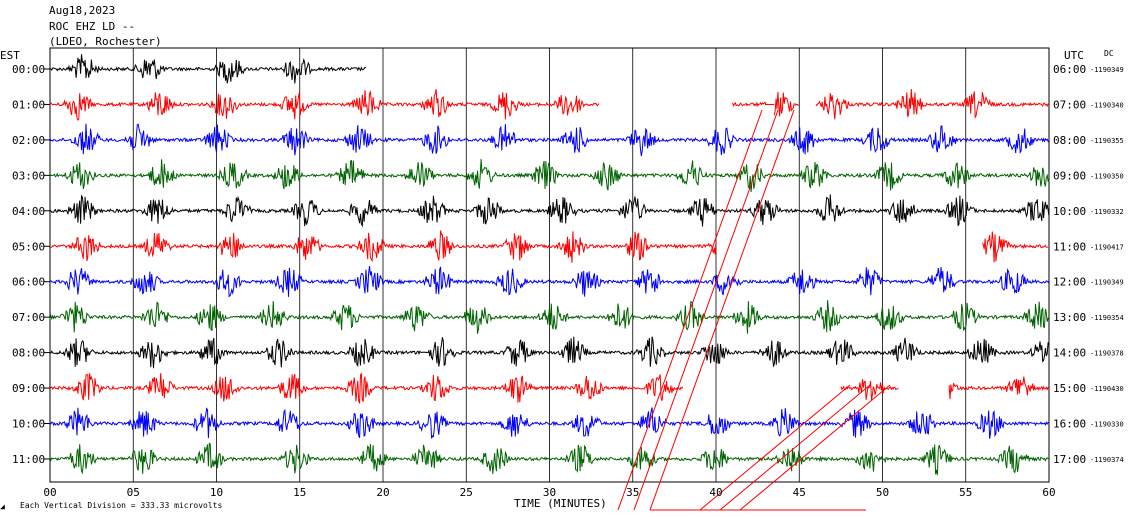 This screenshot has height=519, width=1130. I want to click on utc-hour-label: 11:00, so click(1069, 246).